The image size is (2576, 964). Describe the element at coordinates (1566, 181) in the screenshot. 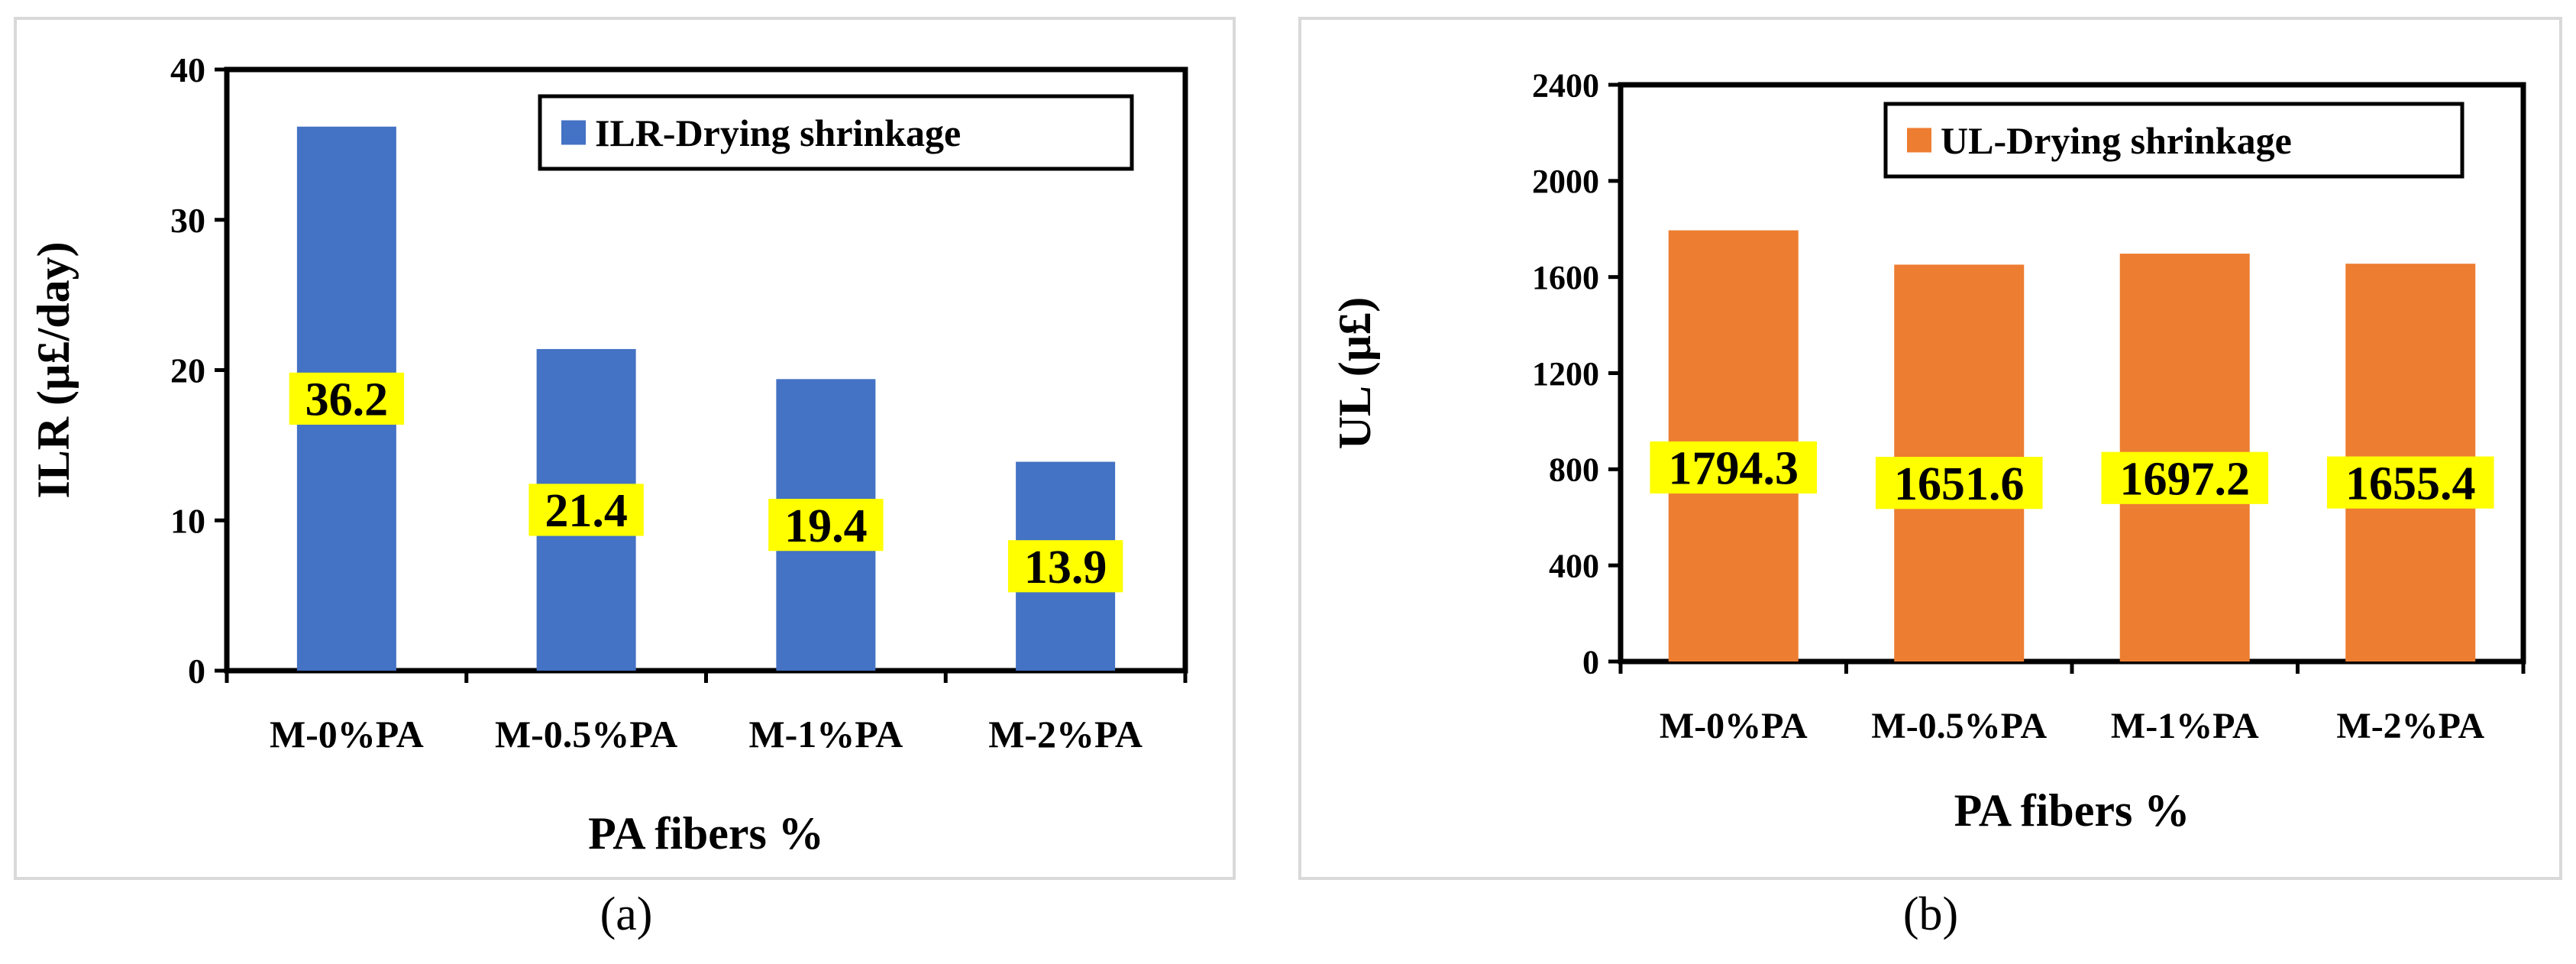

I see `y-tick-label: 2000` at that location.